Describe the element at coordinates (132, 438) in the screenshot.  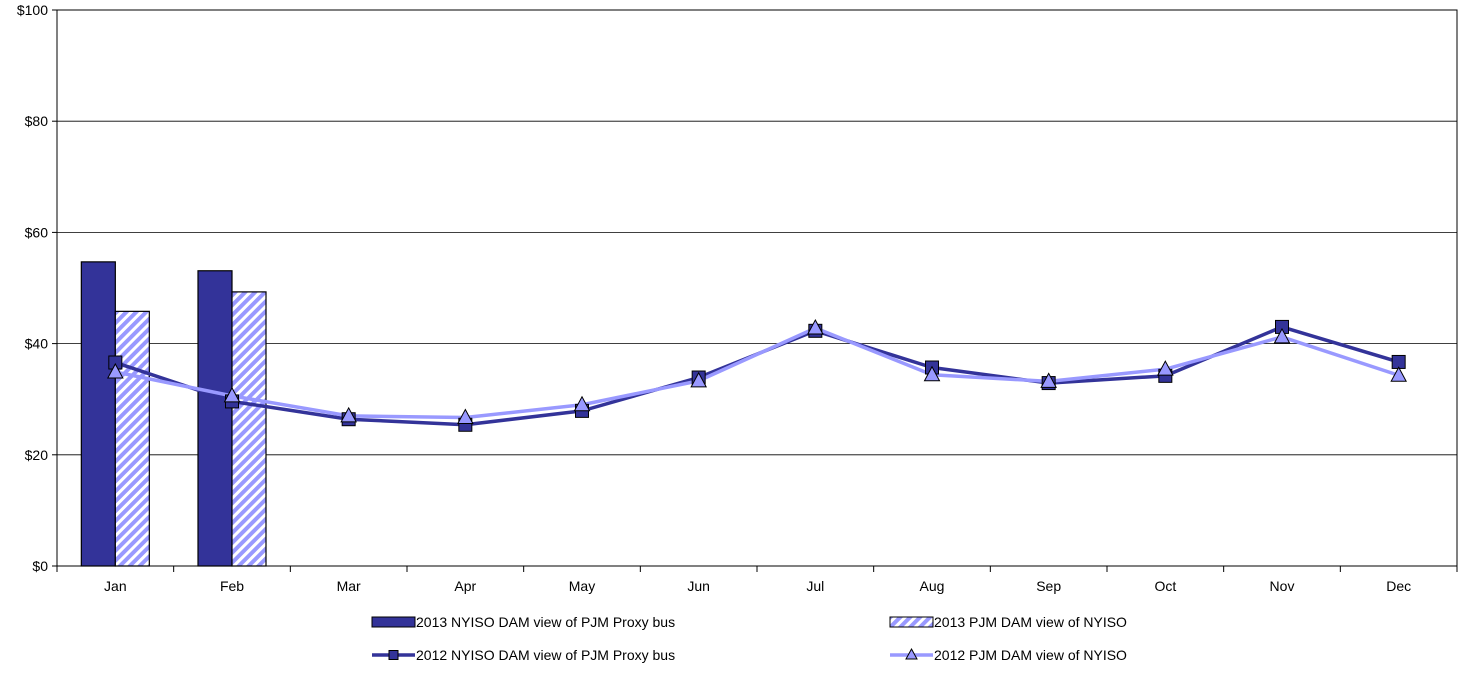
I see `bar-1-jan` at that location.